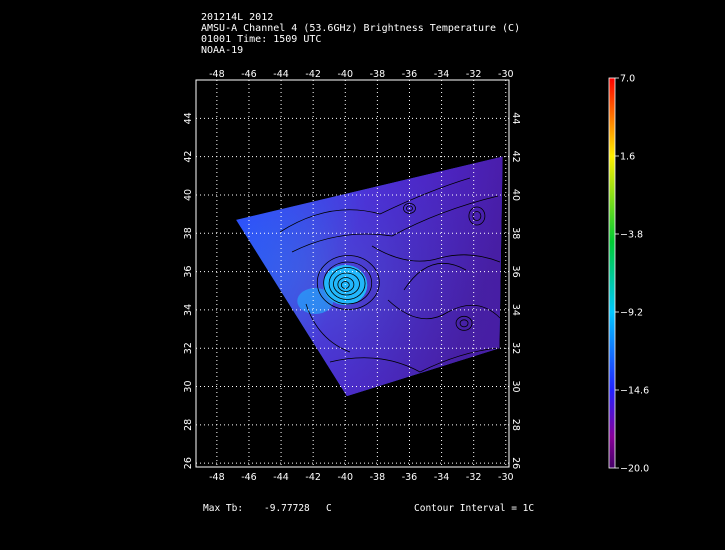 This screenshot has width=725, height=550. I want to click on title-line-1: 201214L 2012, so click(237, 17).